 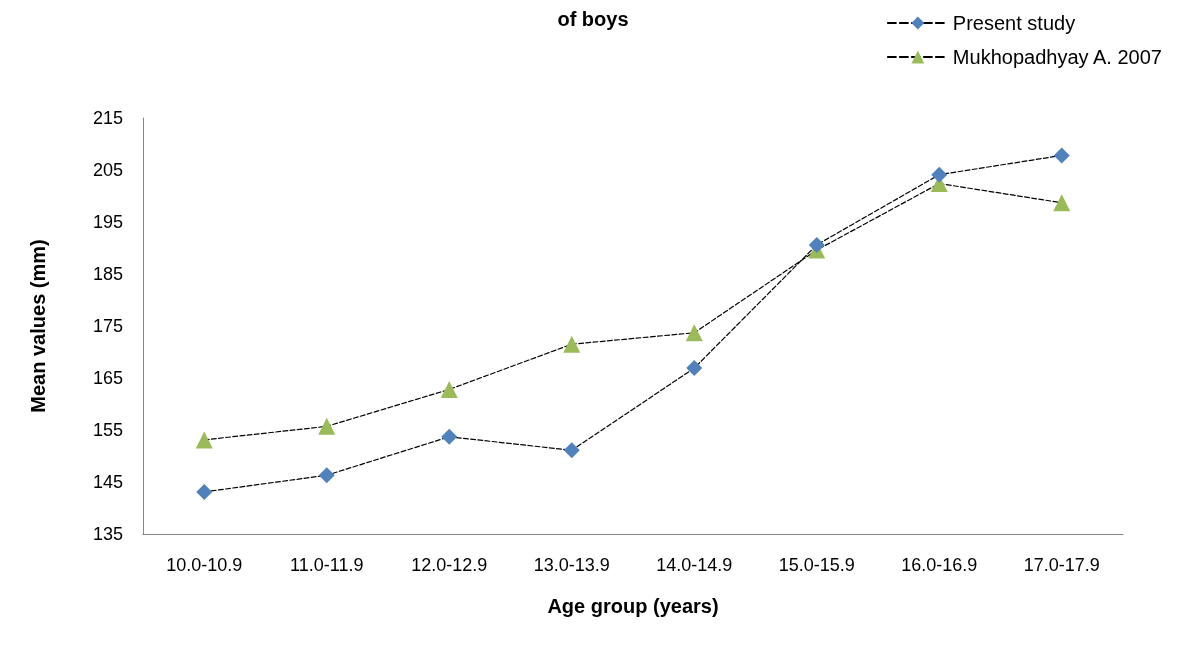 I want to click on y-tick-label: 215, so click(x=107, y=118).